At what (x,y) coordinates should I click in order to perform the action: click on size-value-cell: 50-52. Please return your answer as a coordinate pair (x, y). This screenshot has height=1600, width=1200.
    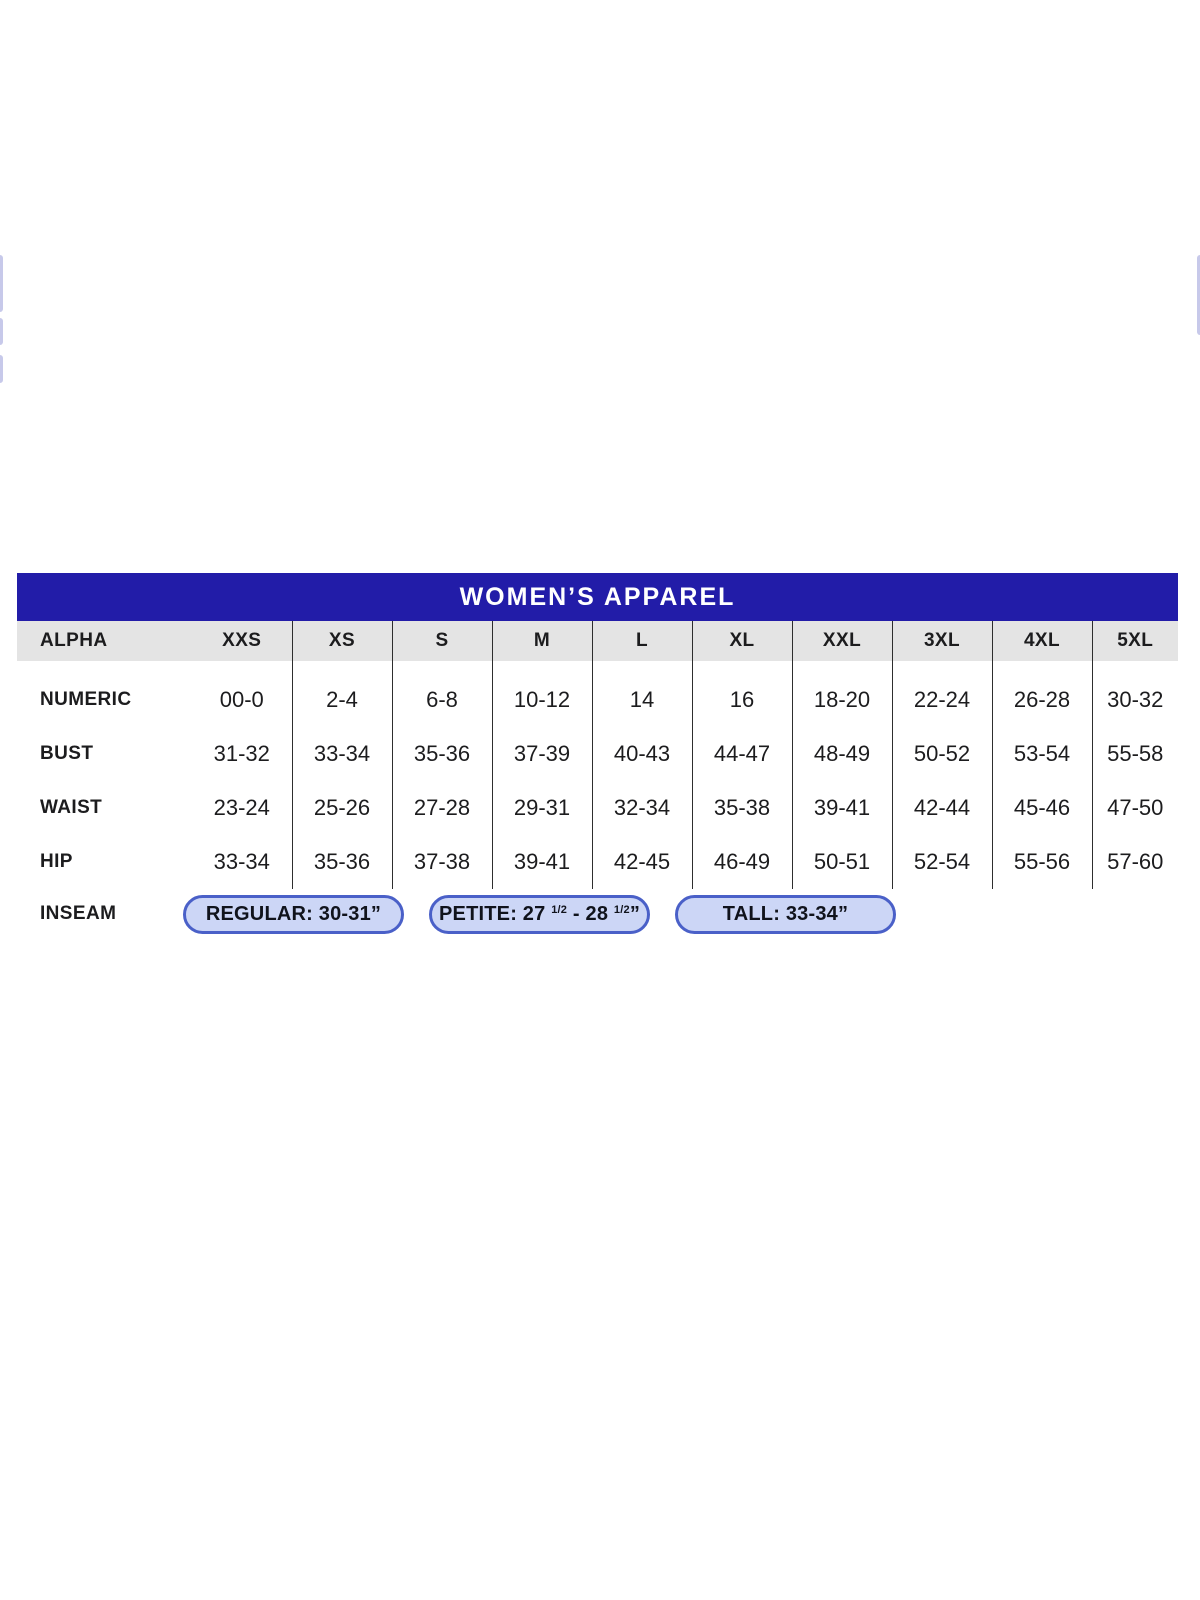
    Looking at the image, I should click on (941, 754).